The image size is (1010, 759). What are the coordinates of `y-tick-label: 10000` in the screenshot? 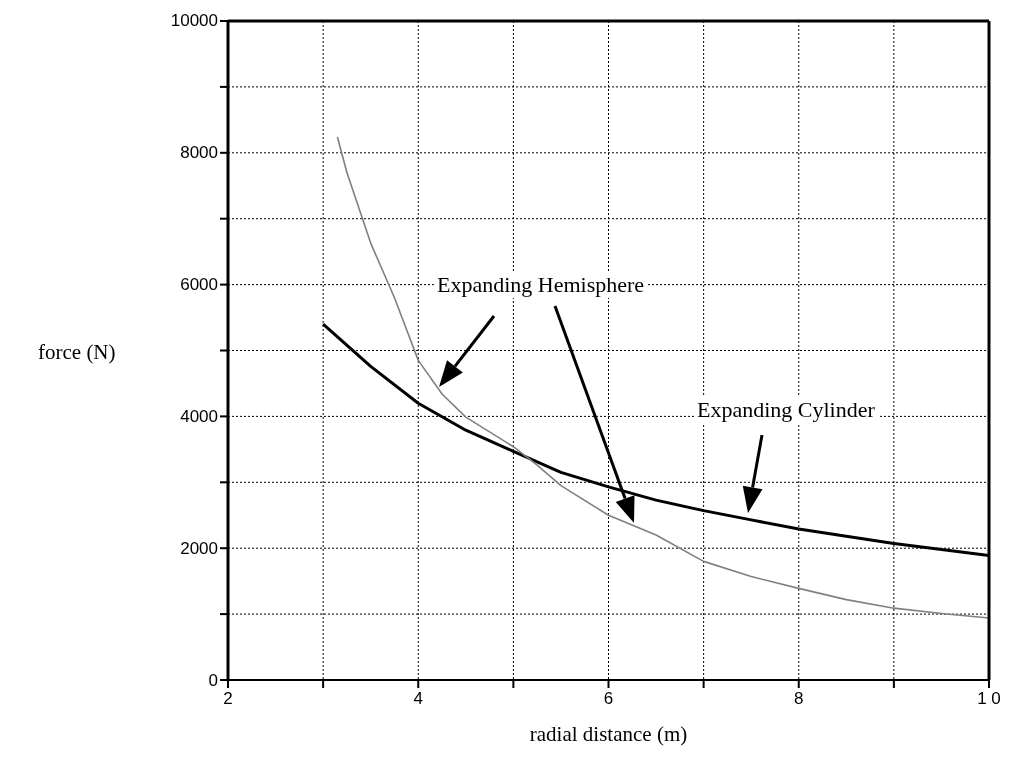 It's located at (194, 20).